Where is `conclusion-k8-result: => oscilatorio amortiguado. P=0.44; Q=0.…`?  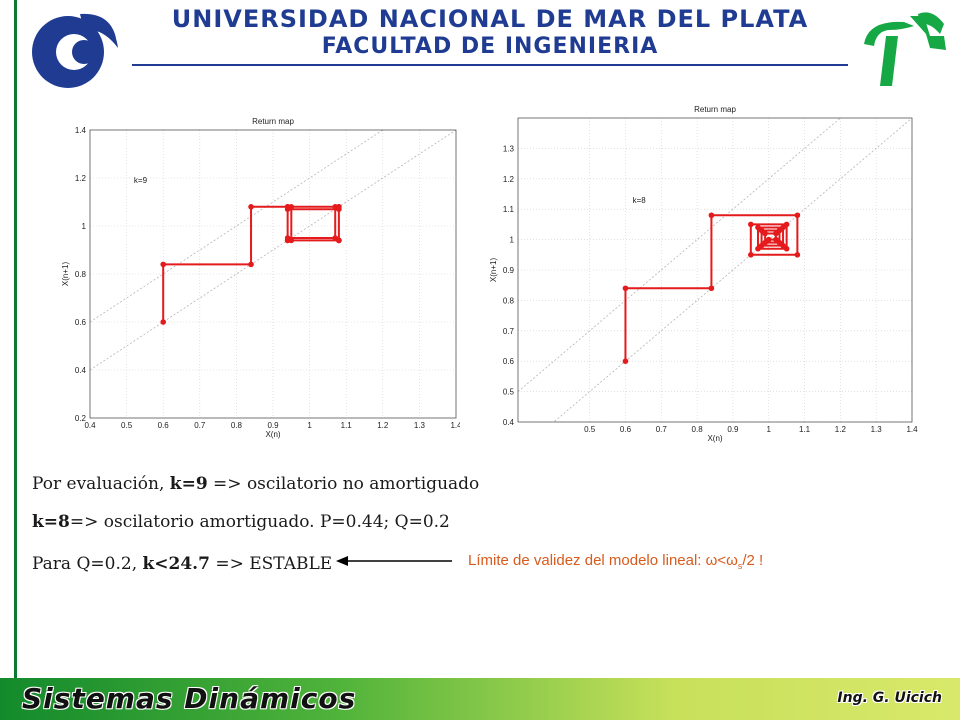 conclusion-k8-result: => oscilatorio amortiguado. P=0.44; Q=0.… is located at coordinates (259, 522).